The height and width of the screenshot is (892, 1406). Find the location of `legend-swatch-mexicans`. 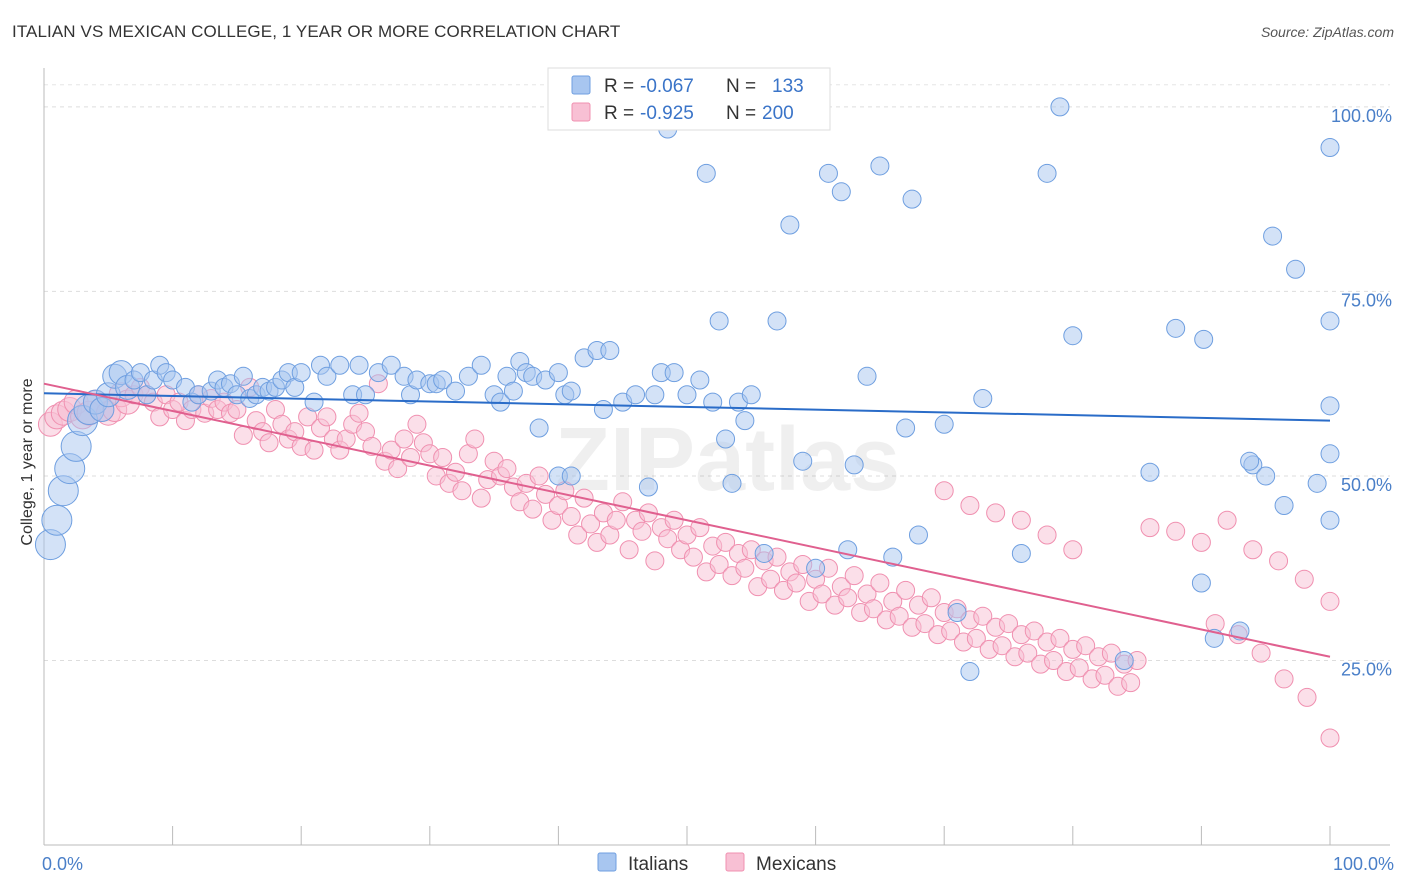

legend-swatch-mexicans is located at coordinates (581, 112).